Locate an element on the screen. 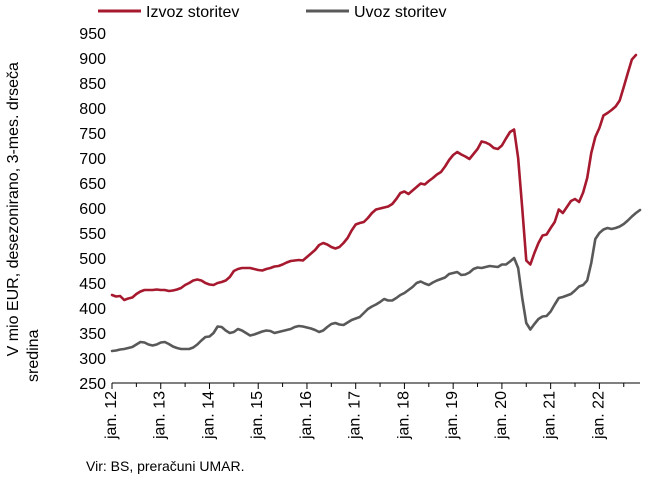 The width and height of the screenshot is (653, 483). y-axis-title-line-1: V mio EUR, desezonirano, 3-mes. drseča is located at coordinates (13, 209).